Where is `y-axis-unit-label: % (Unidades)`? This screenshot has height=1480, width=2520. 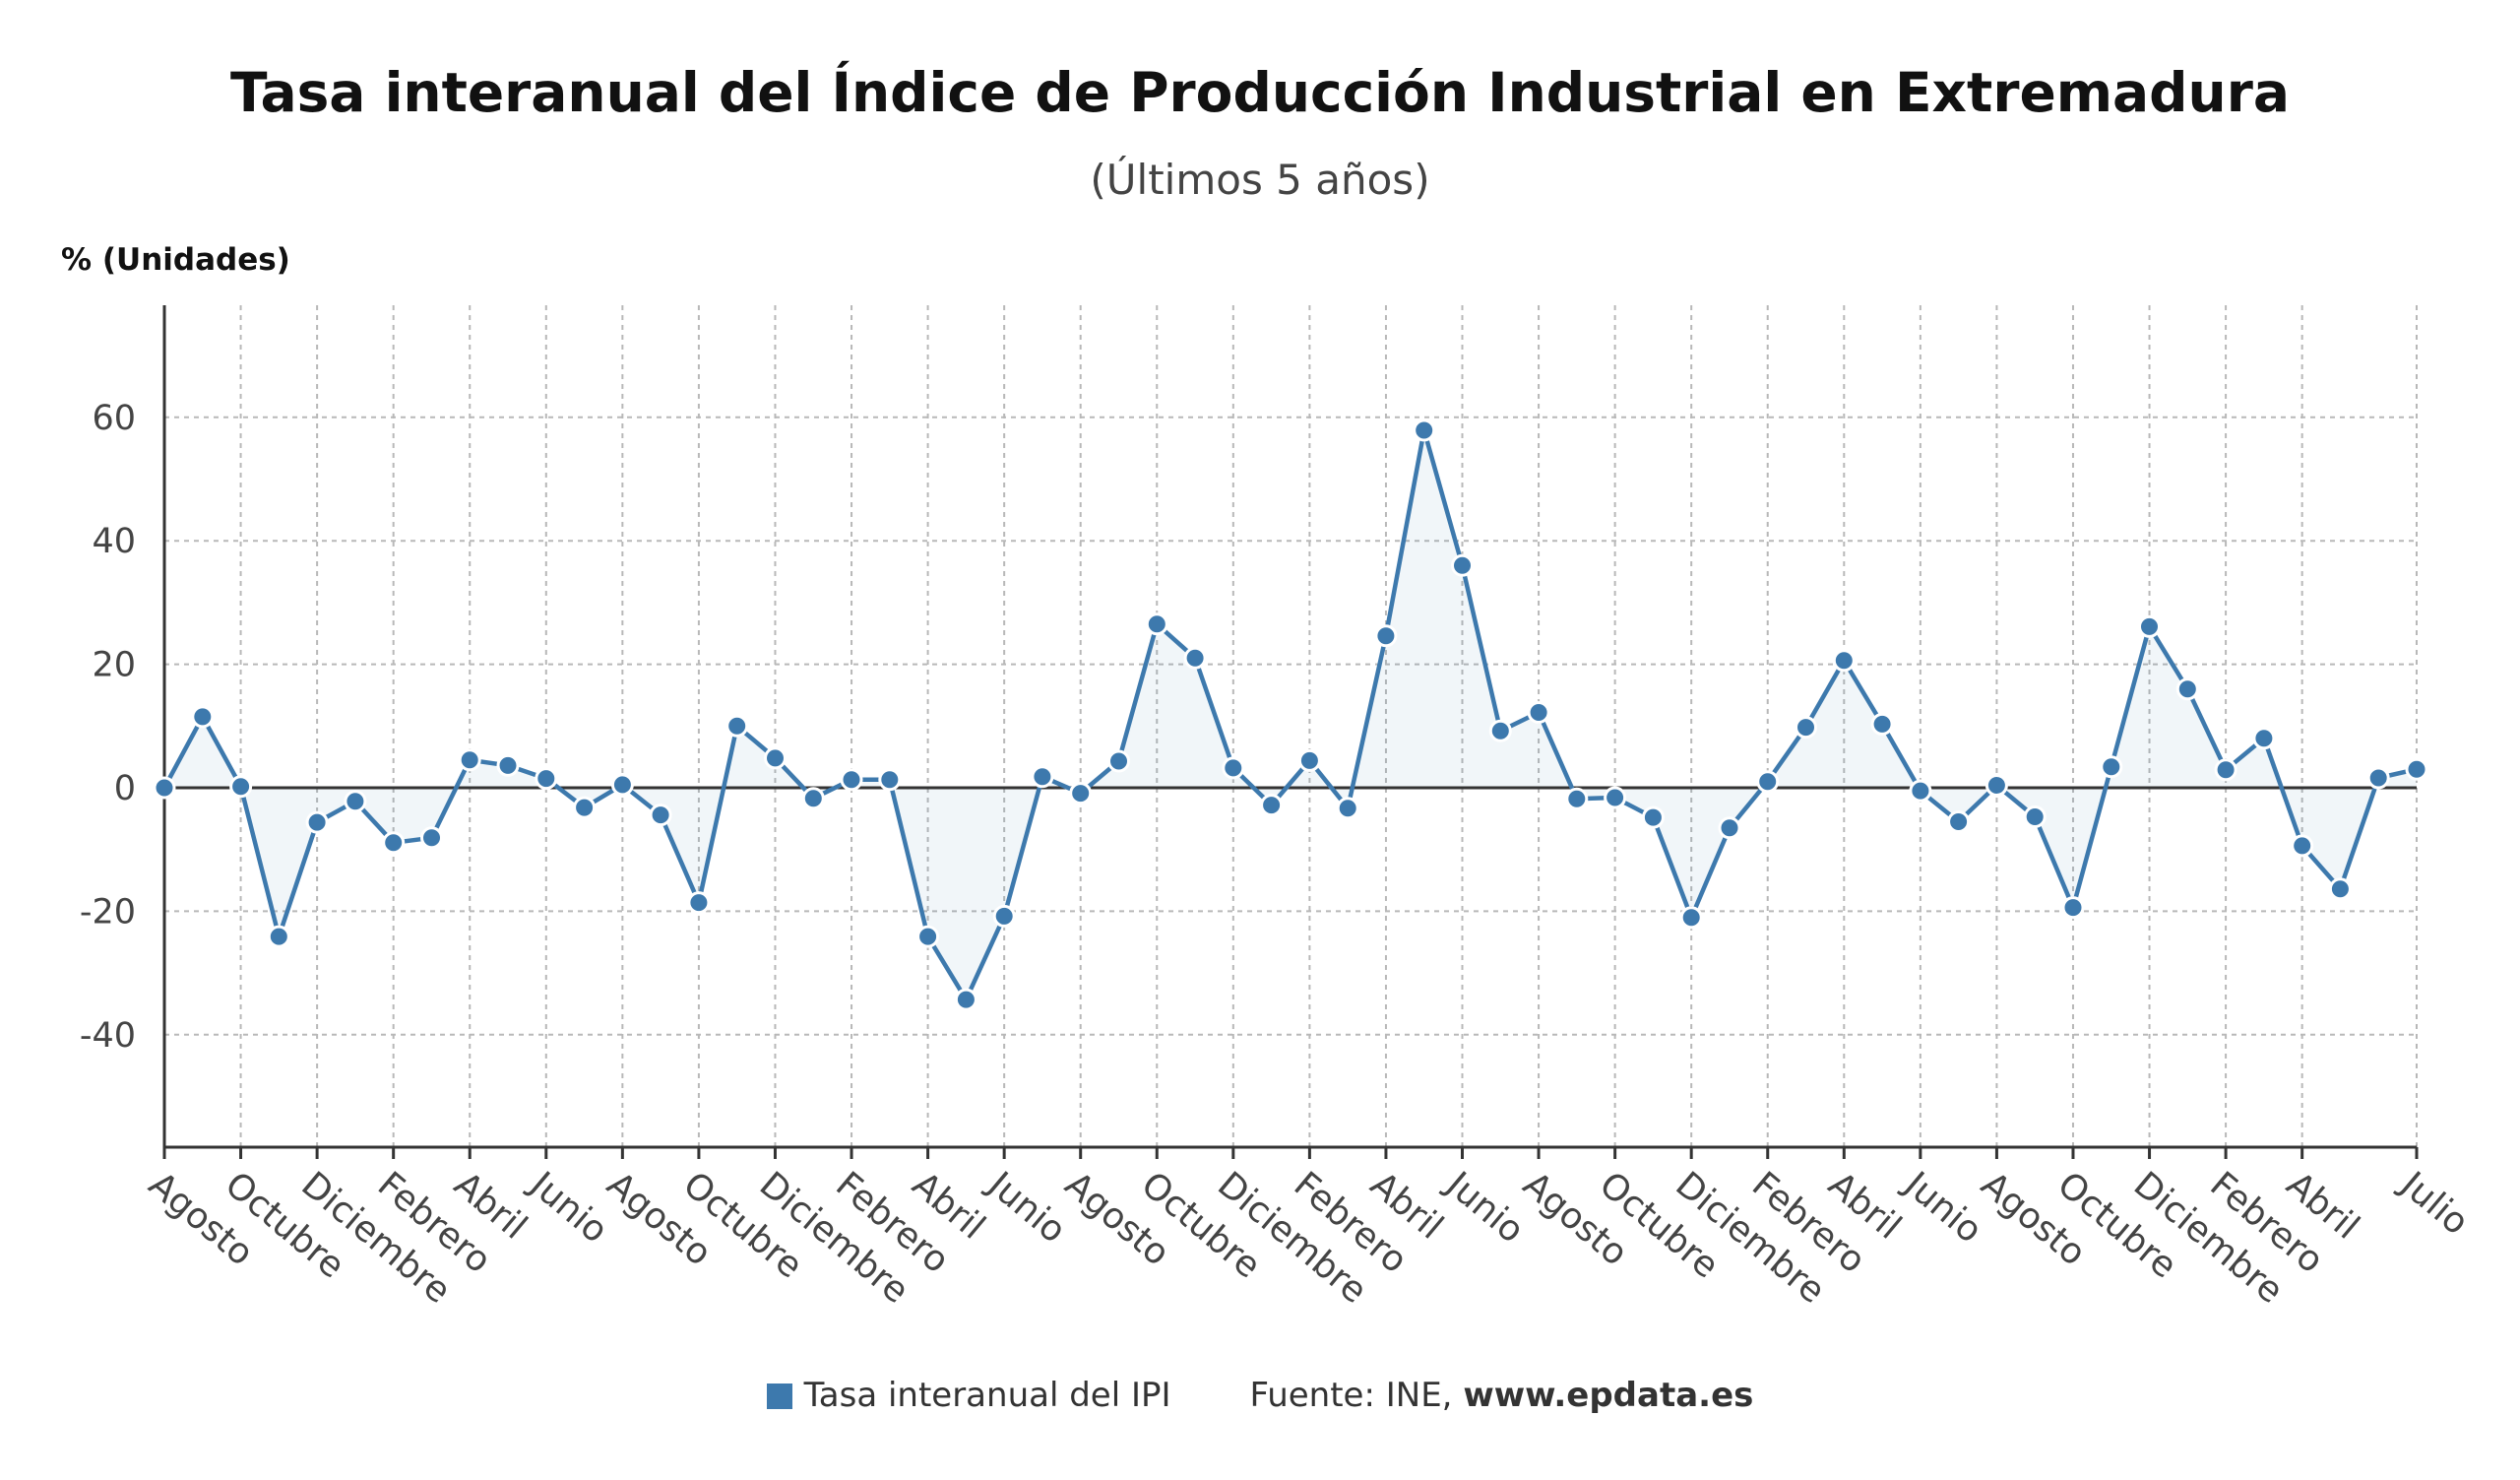 y-axis-unit-label: % (Unidades) is located at coordinates (175, 260).